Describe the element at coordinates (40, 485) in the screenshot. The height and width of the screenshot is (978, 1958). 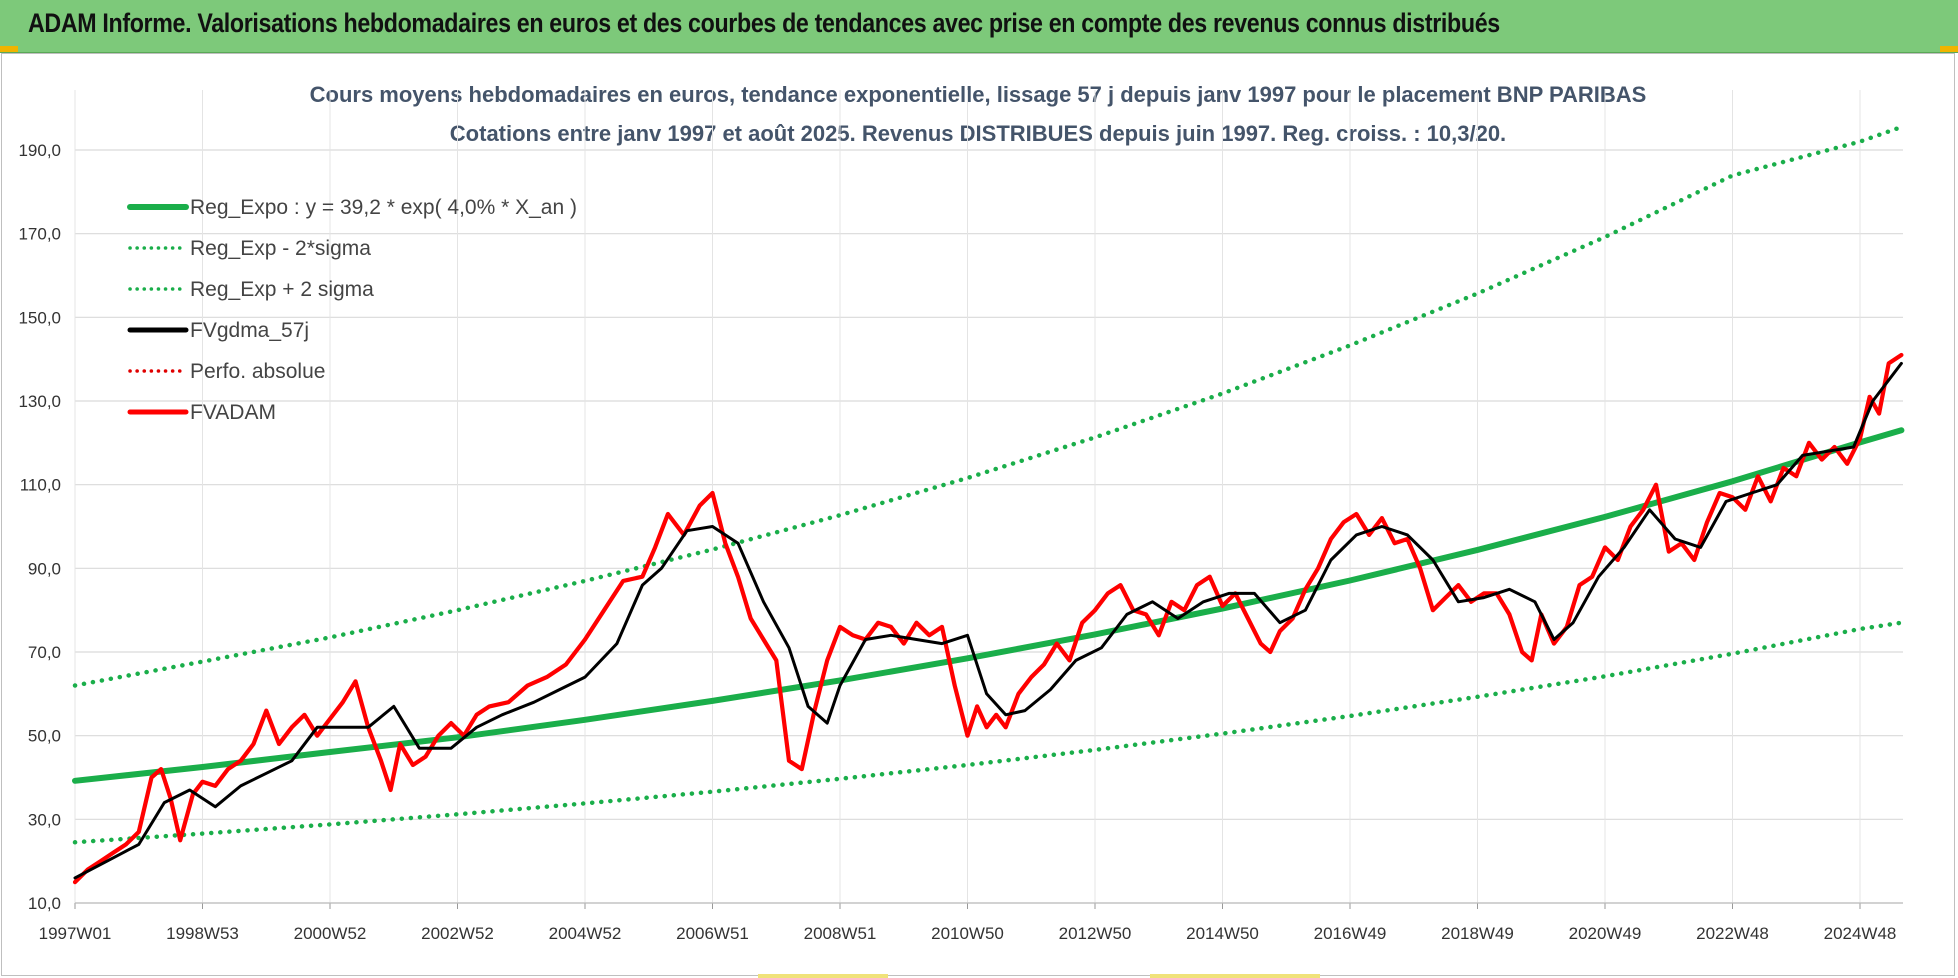
I see `y-tick-label: 110,0` at that location.